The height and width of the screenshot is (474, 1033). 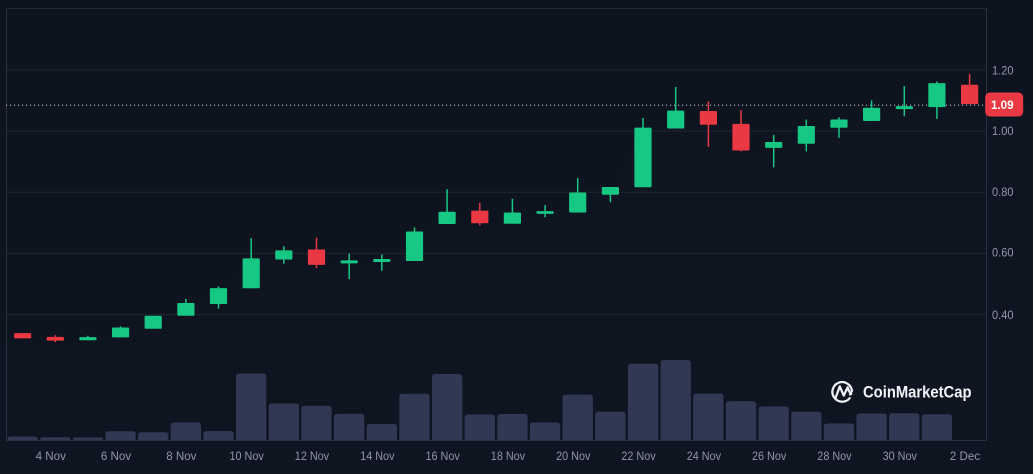 What do you see at coordinates (917, 392) in the screenshot?
I see `svg-text: CoinMarketCap` at bounding box center [917, 392].